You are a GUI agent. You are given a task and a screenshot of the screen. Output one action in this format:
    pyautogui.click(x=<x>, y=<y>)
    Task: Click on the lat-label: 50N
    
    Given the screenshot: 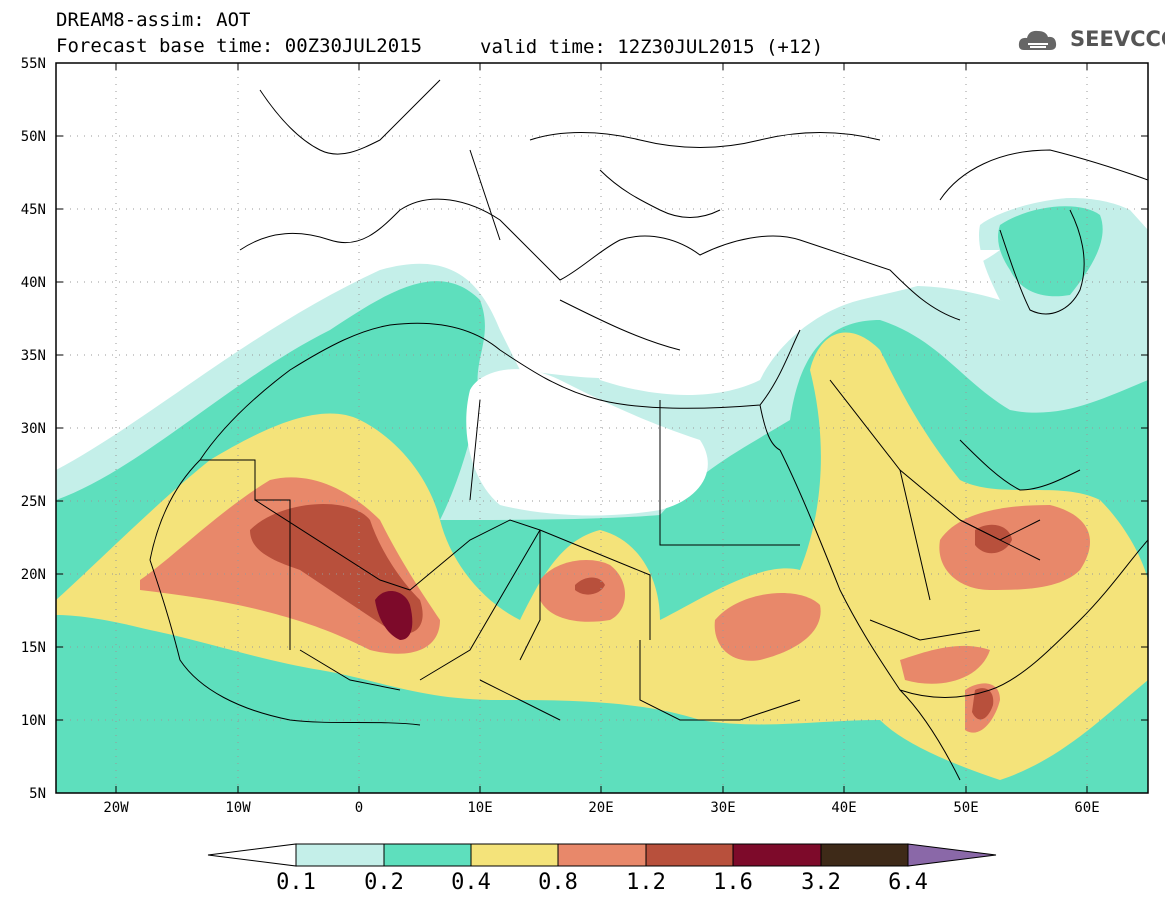 What is the action you would take?
    pyautogui.click(x=33, y=137)
    